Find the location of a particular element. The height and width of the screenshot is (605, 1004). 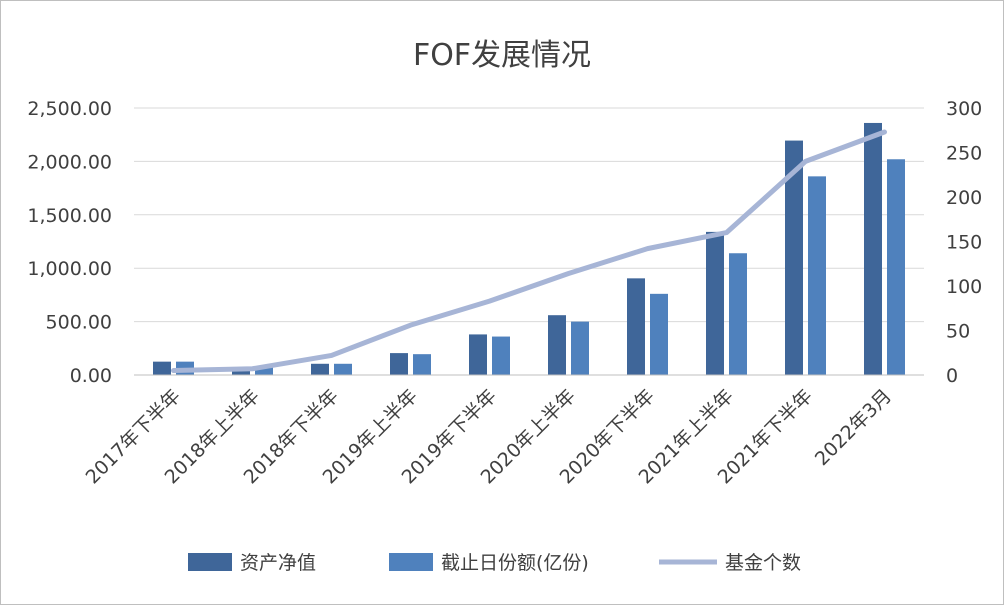

x-tick-label: 2022年3月 is located at coordinates (853, 427).